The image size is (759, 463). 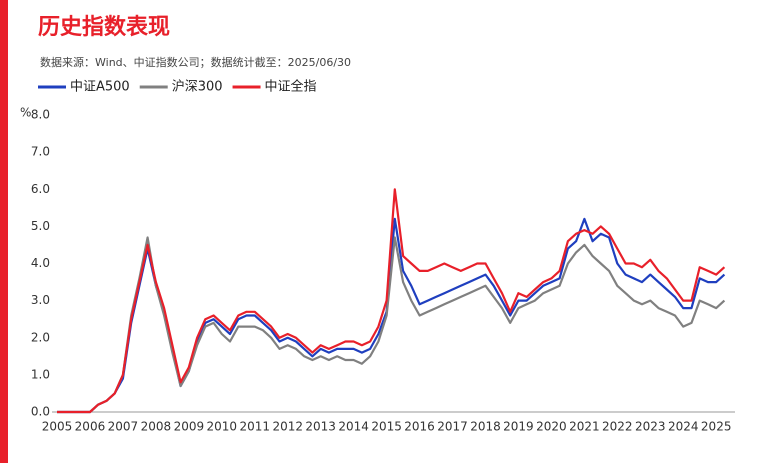 What do you see at coordinates (40, 226) in the screenshot?
I see `y-tick-label: 5.0` at bounding box center [40, 226].